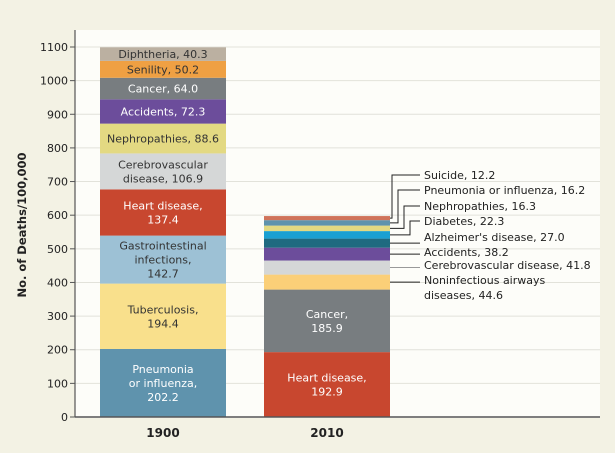  Describe the element at coordinates (22, 224) in the screenshot. I see `y-axis-label: No. of Deaths/100,000` at that location.